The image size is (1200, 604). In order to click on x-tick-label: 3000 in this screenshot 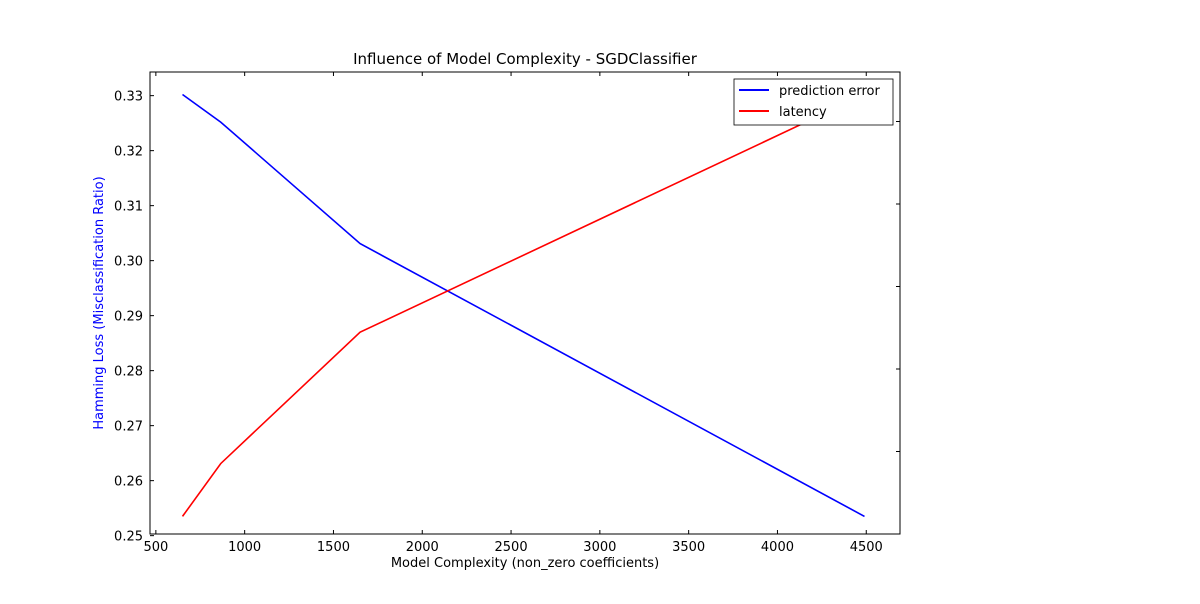, I will do `click(599, 547)`.